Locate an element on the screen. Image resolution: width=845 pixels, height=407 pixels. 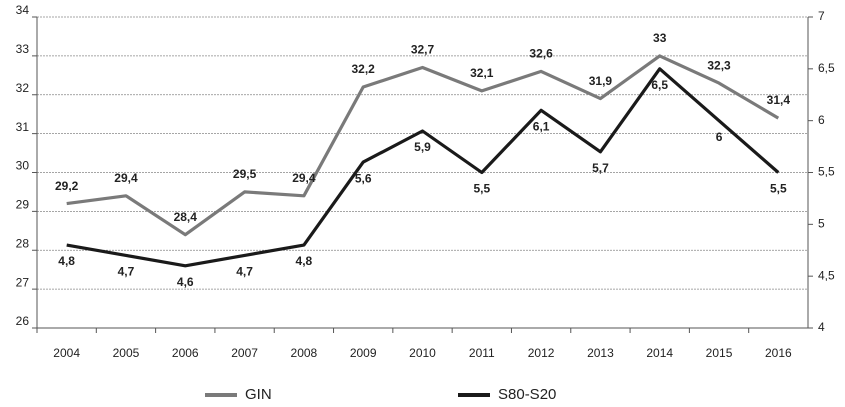
data-label: 32,3 is located at coordinates (719, 65).